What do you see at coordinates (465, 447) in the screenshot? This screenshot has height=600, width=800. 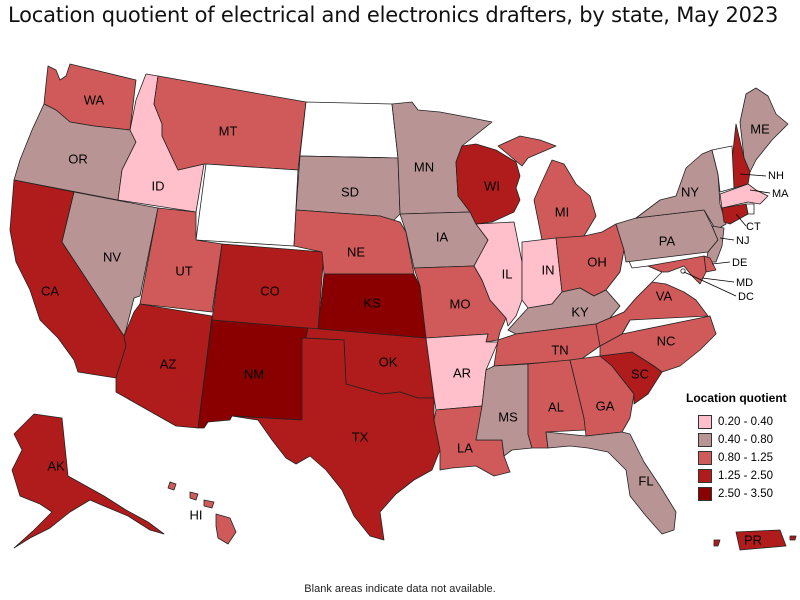 I see `label-LA: LA` at bounding box center [465, 447].